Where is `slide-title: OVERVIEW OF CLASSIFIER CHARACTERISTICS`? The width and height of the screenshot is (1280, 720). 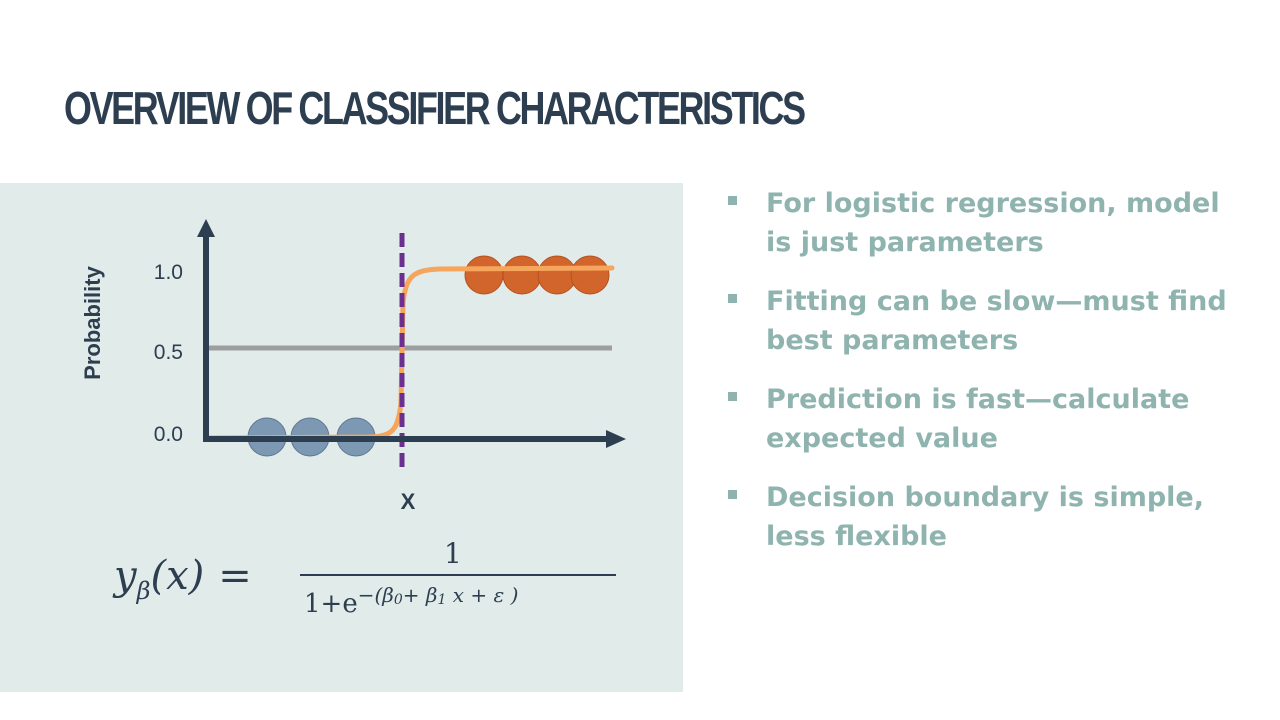
slide-title: OVERVIEW OF CLASSIFIER CHARACTERISTICS is located at coordinates (435, 108).